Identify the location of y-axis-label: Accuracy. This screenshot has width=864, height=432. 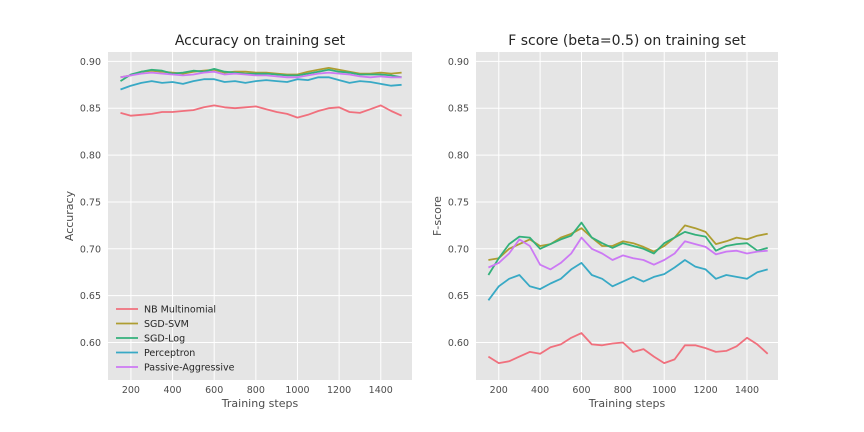
(69, 215).